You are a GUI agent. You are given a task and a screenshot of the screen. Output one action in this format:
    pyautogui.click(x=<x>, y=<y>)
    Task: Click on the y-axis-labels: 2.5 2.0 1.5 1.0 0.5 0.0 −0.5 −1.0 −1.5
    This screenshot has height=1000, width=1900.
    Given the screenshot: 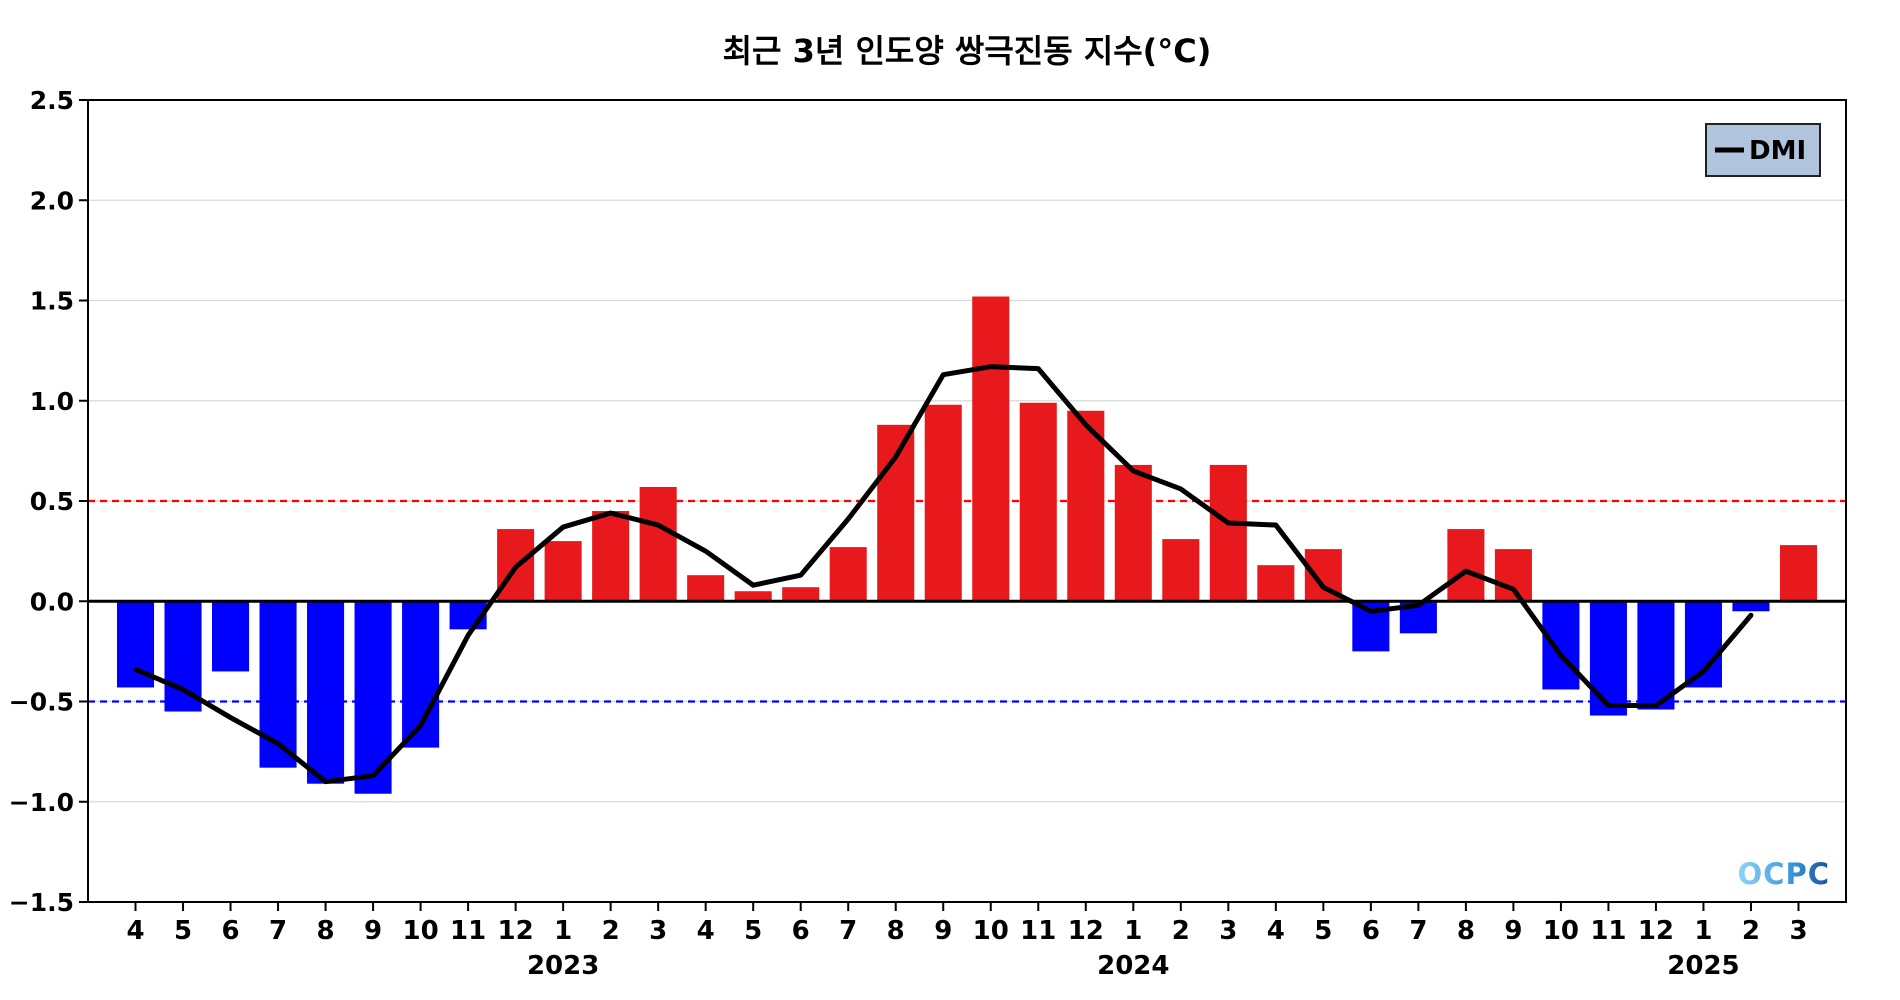 What is the action you would take?
    pyautogui.click(x=41, y=501)
    